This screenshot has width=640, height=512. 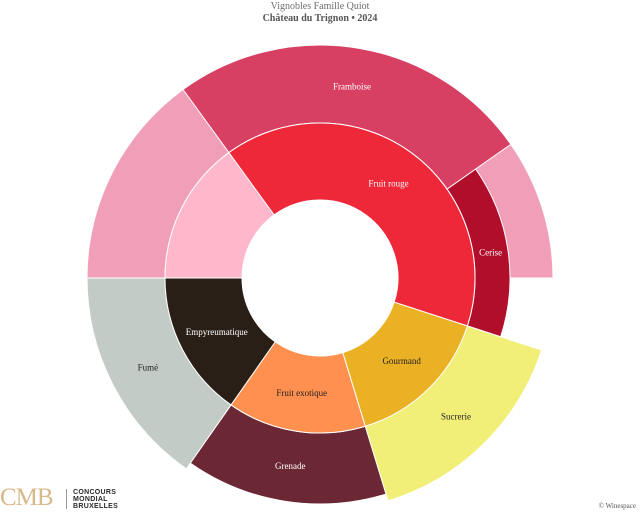 I want to click on logo-line-3: BRUXELLES, so click(x=96, y=506).